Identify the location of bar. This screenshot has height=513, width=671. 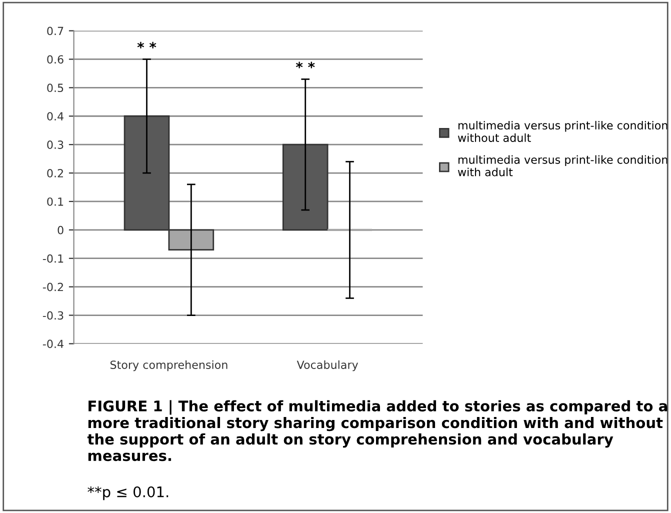
(305, 187).